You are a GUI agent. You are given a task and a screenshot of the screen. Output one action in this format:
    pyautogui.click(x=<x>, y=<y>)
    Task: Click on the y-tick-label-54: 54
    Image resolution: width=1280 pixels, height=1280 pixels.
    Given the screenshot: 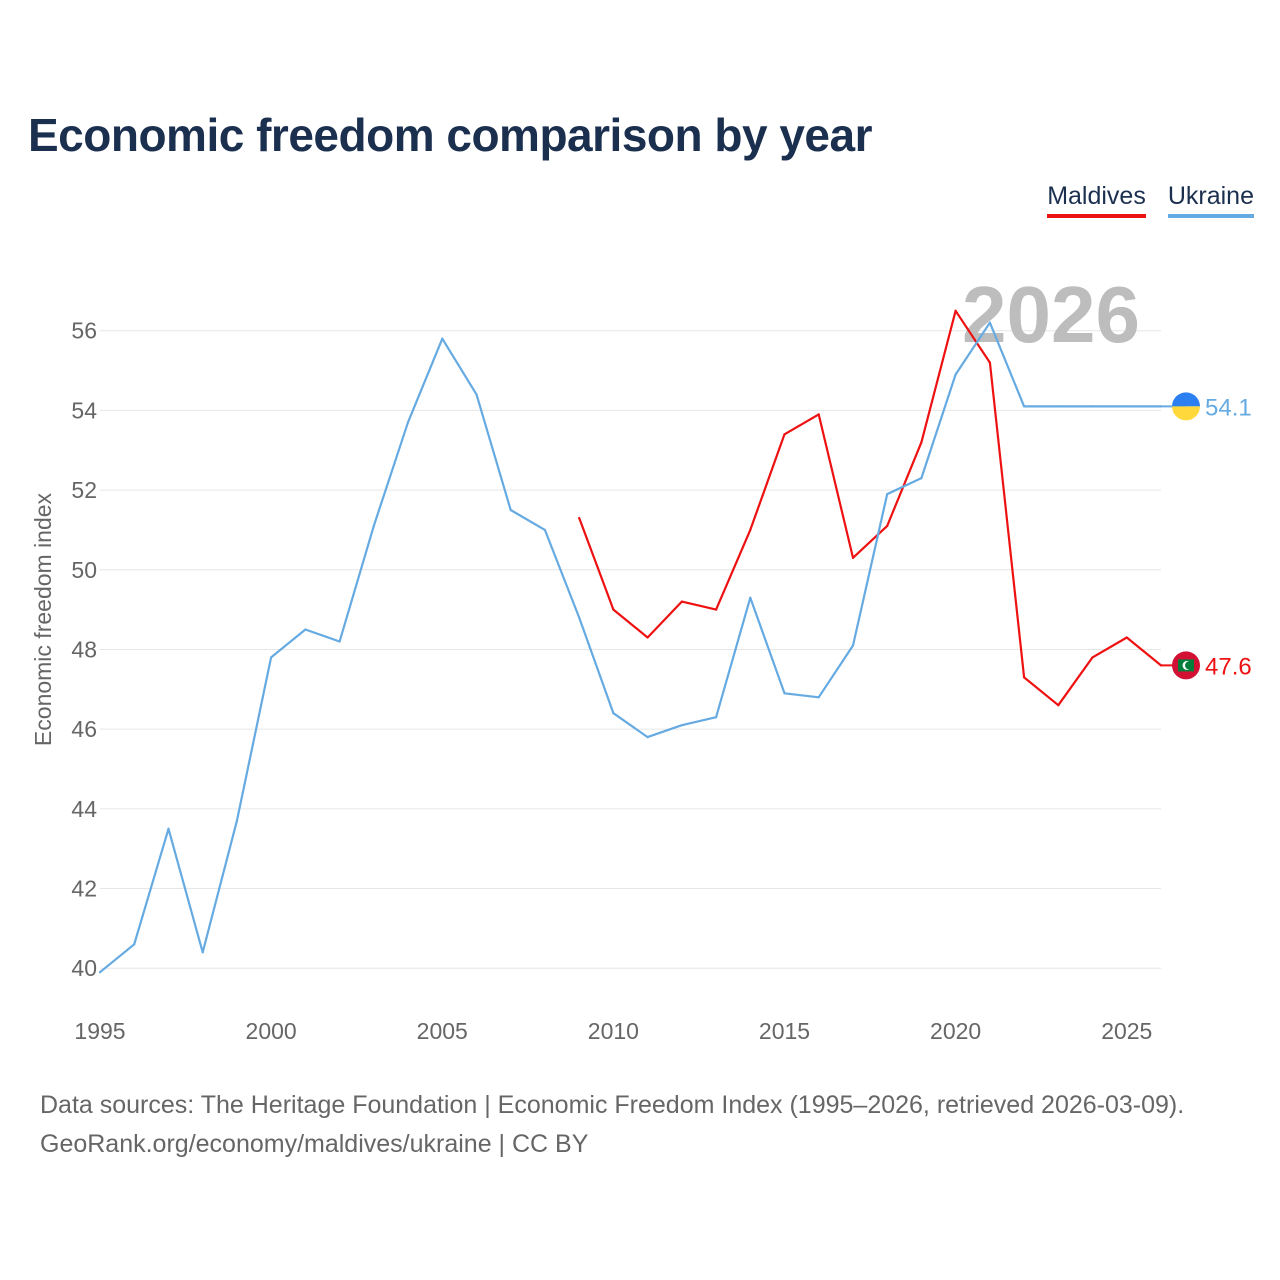 What is the action you would take?
    pyautogui.click(x=84, y=410)
    